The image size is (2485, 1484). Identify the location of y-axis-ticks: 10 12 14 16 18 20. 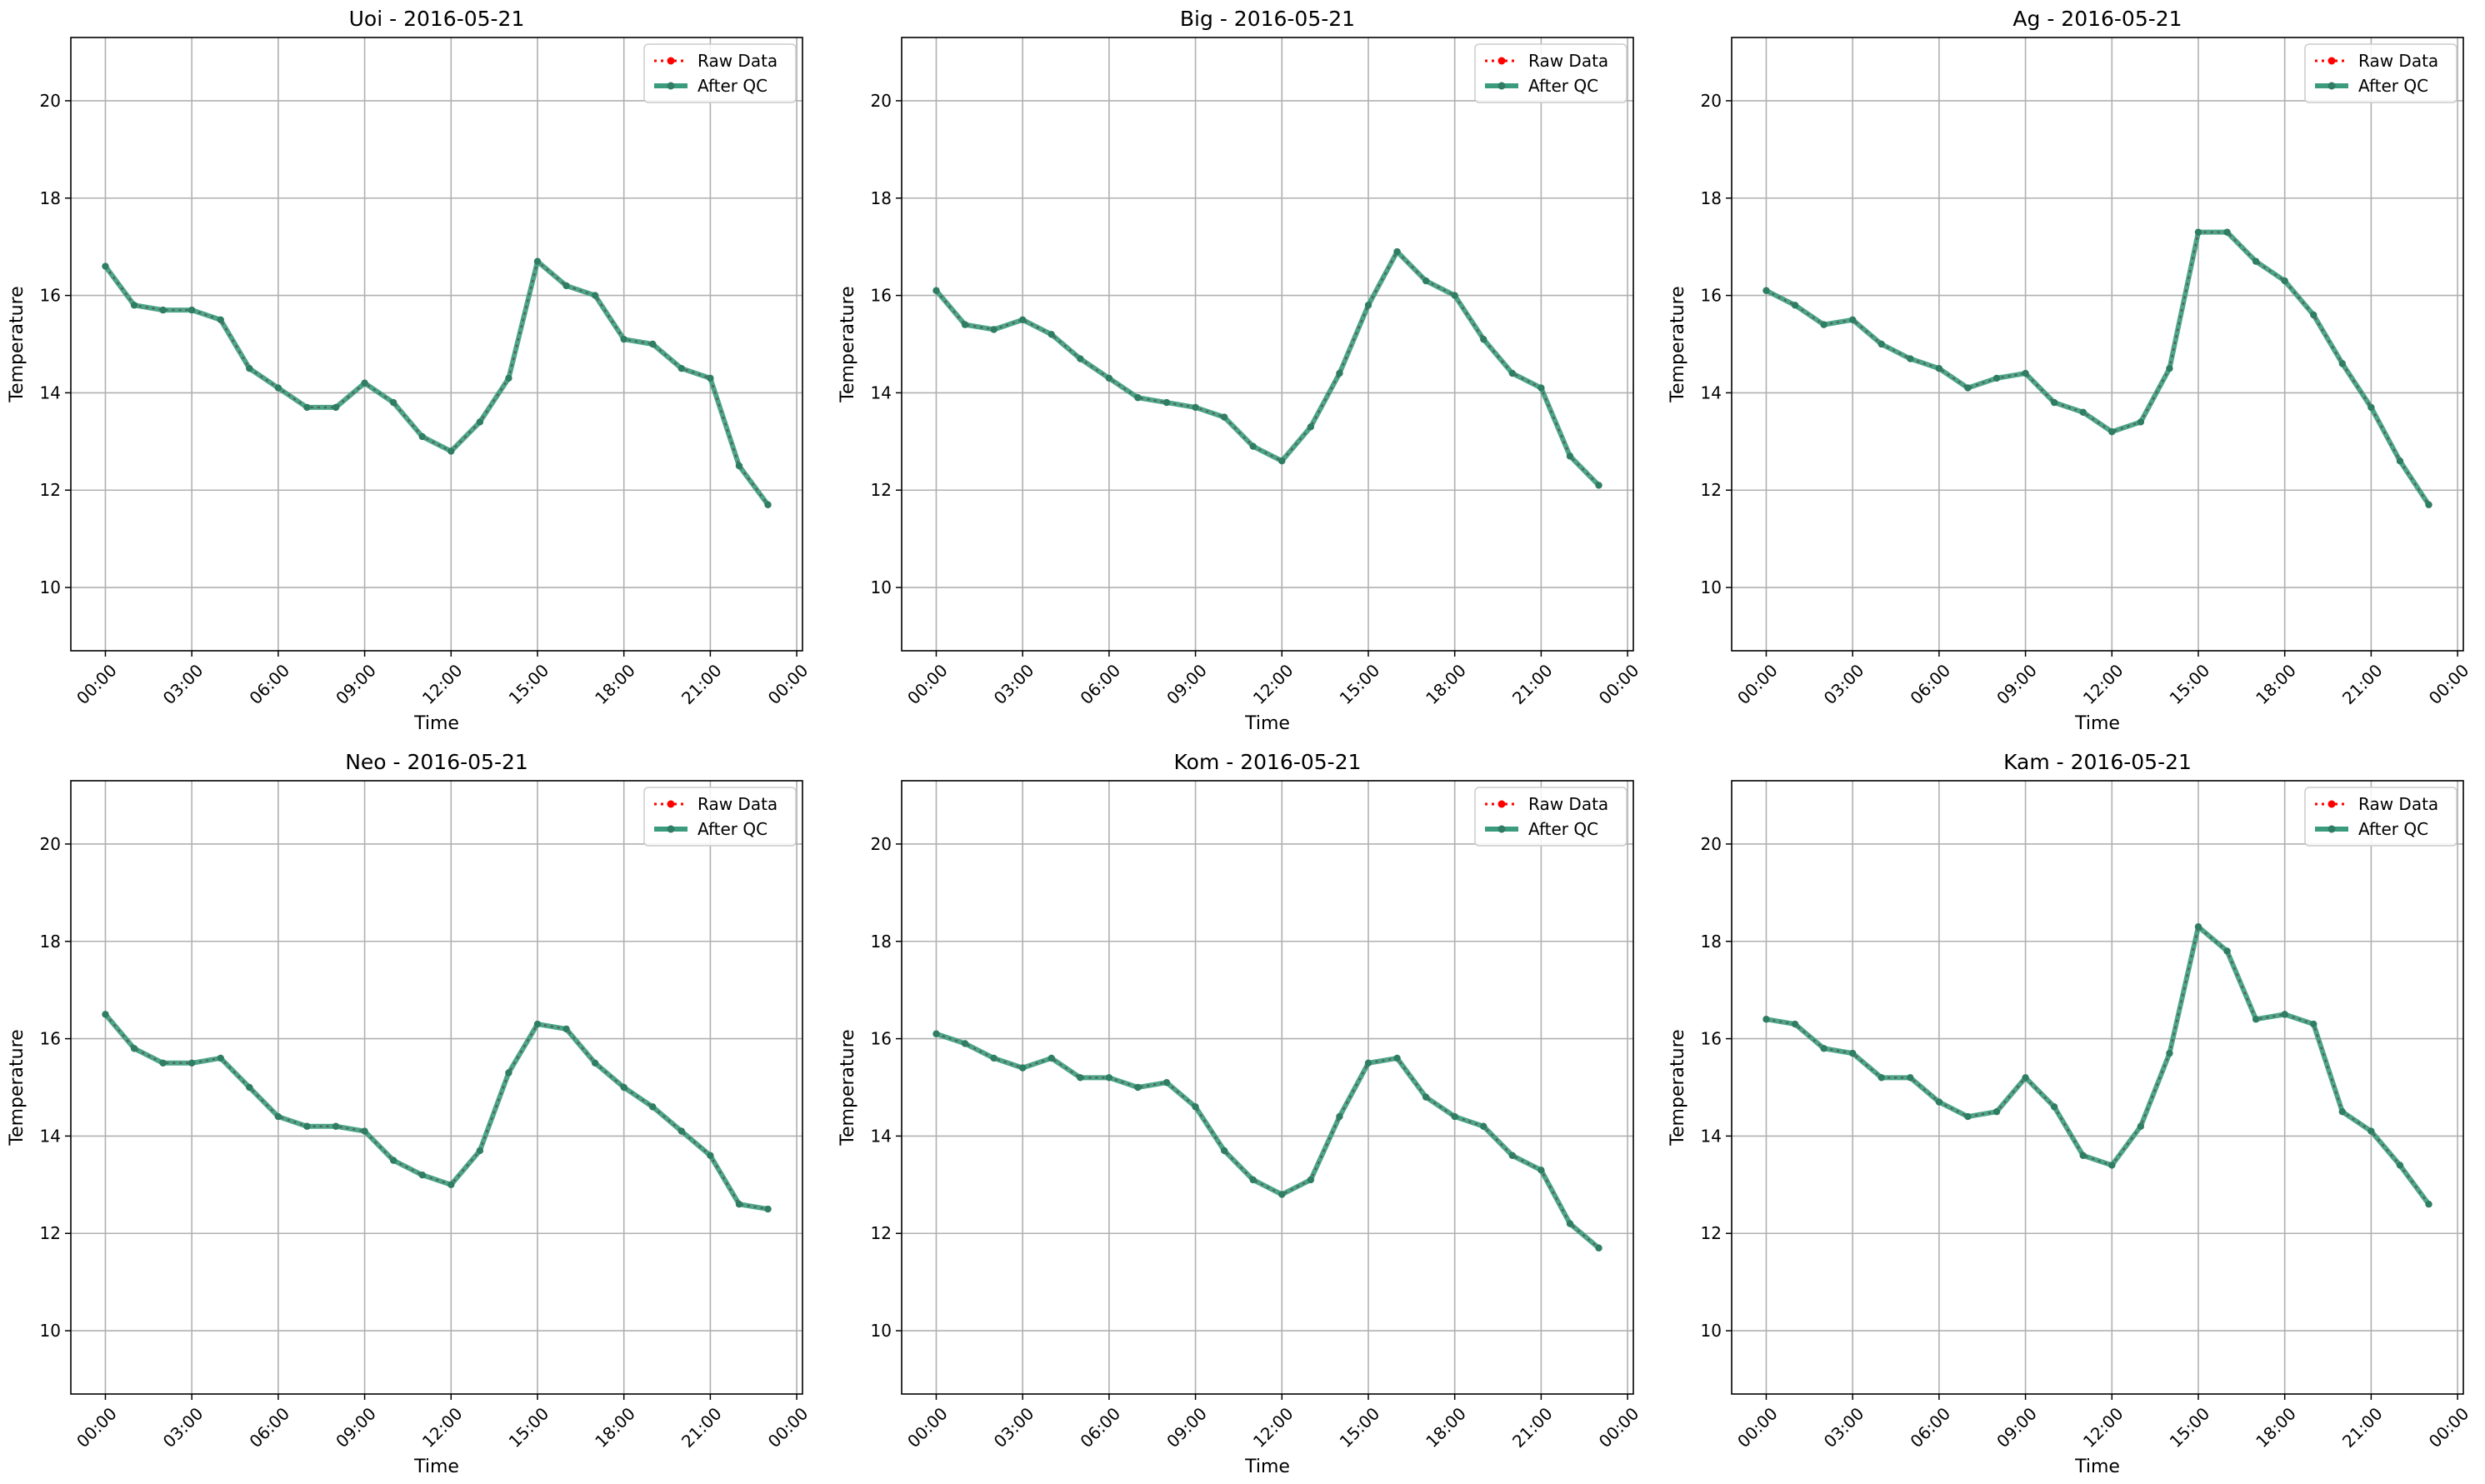
(1716, 344).